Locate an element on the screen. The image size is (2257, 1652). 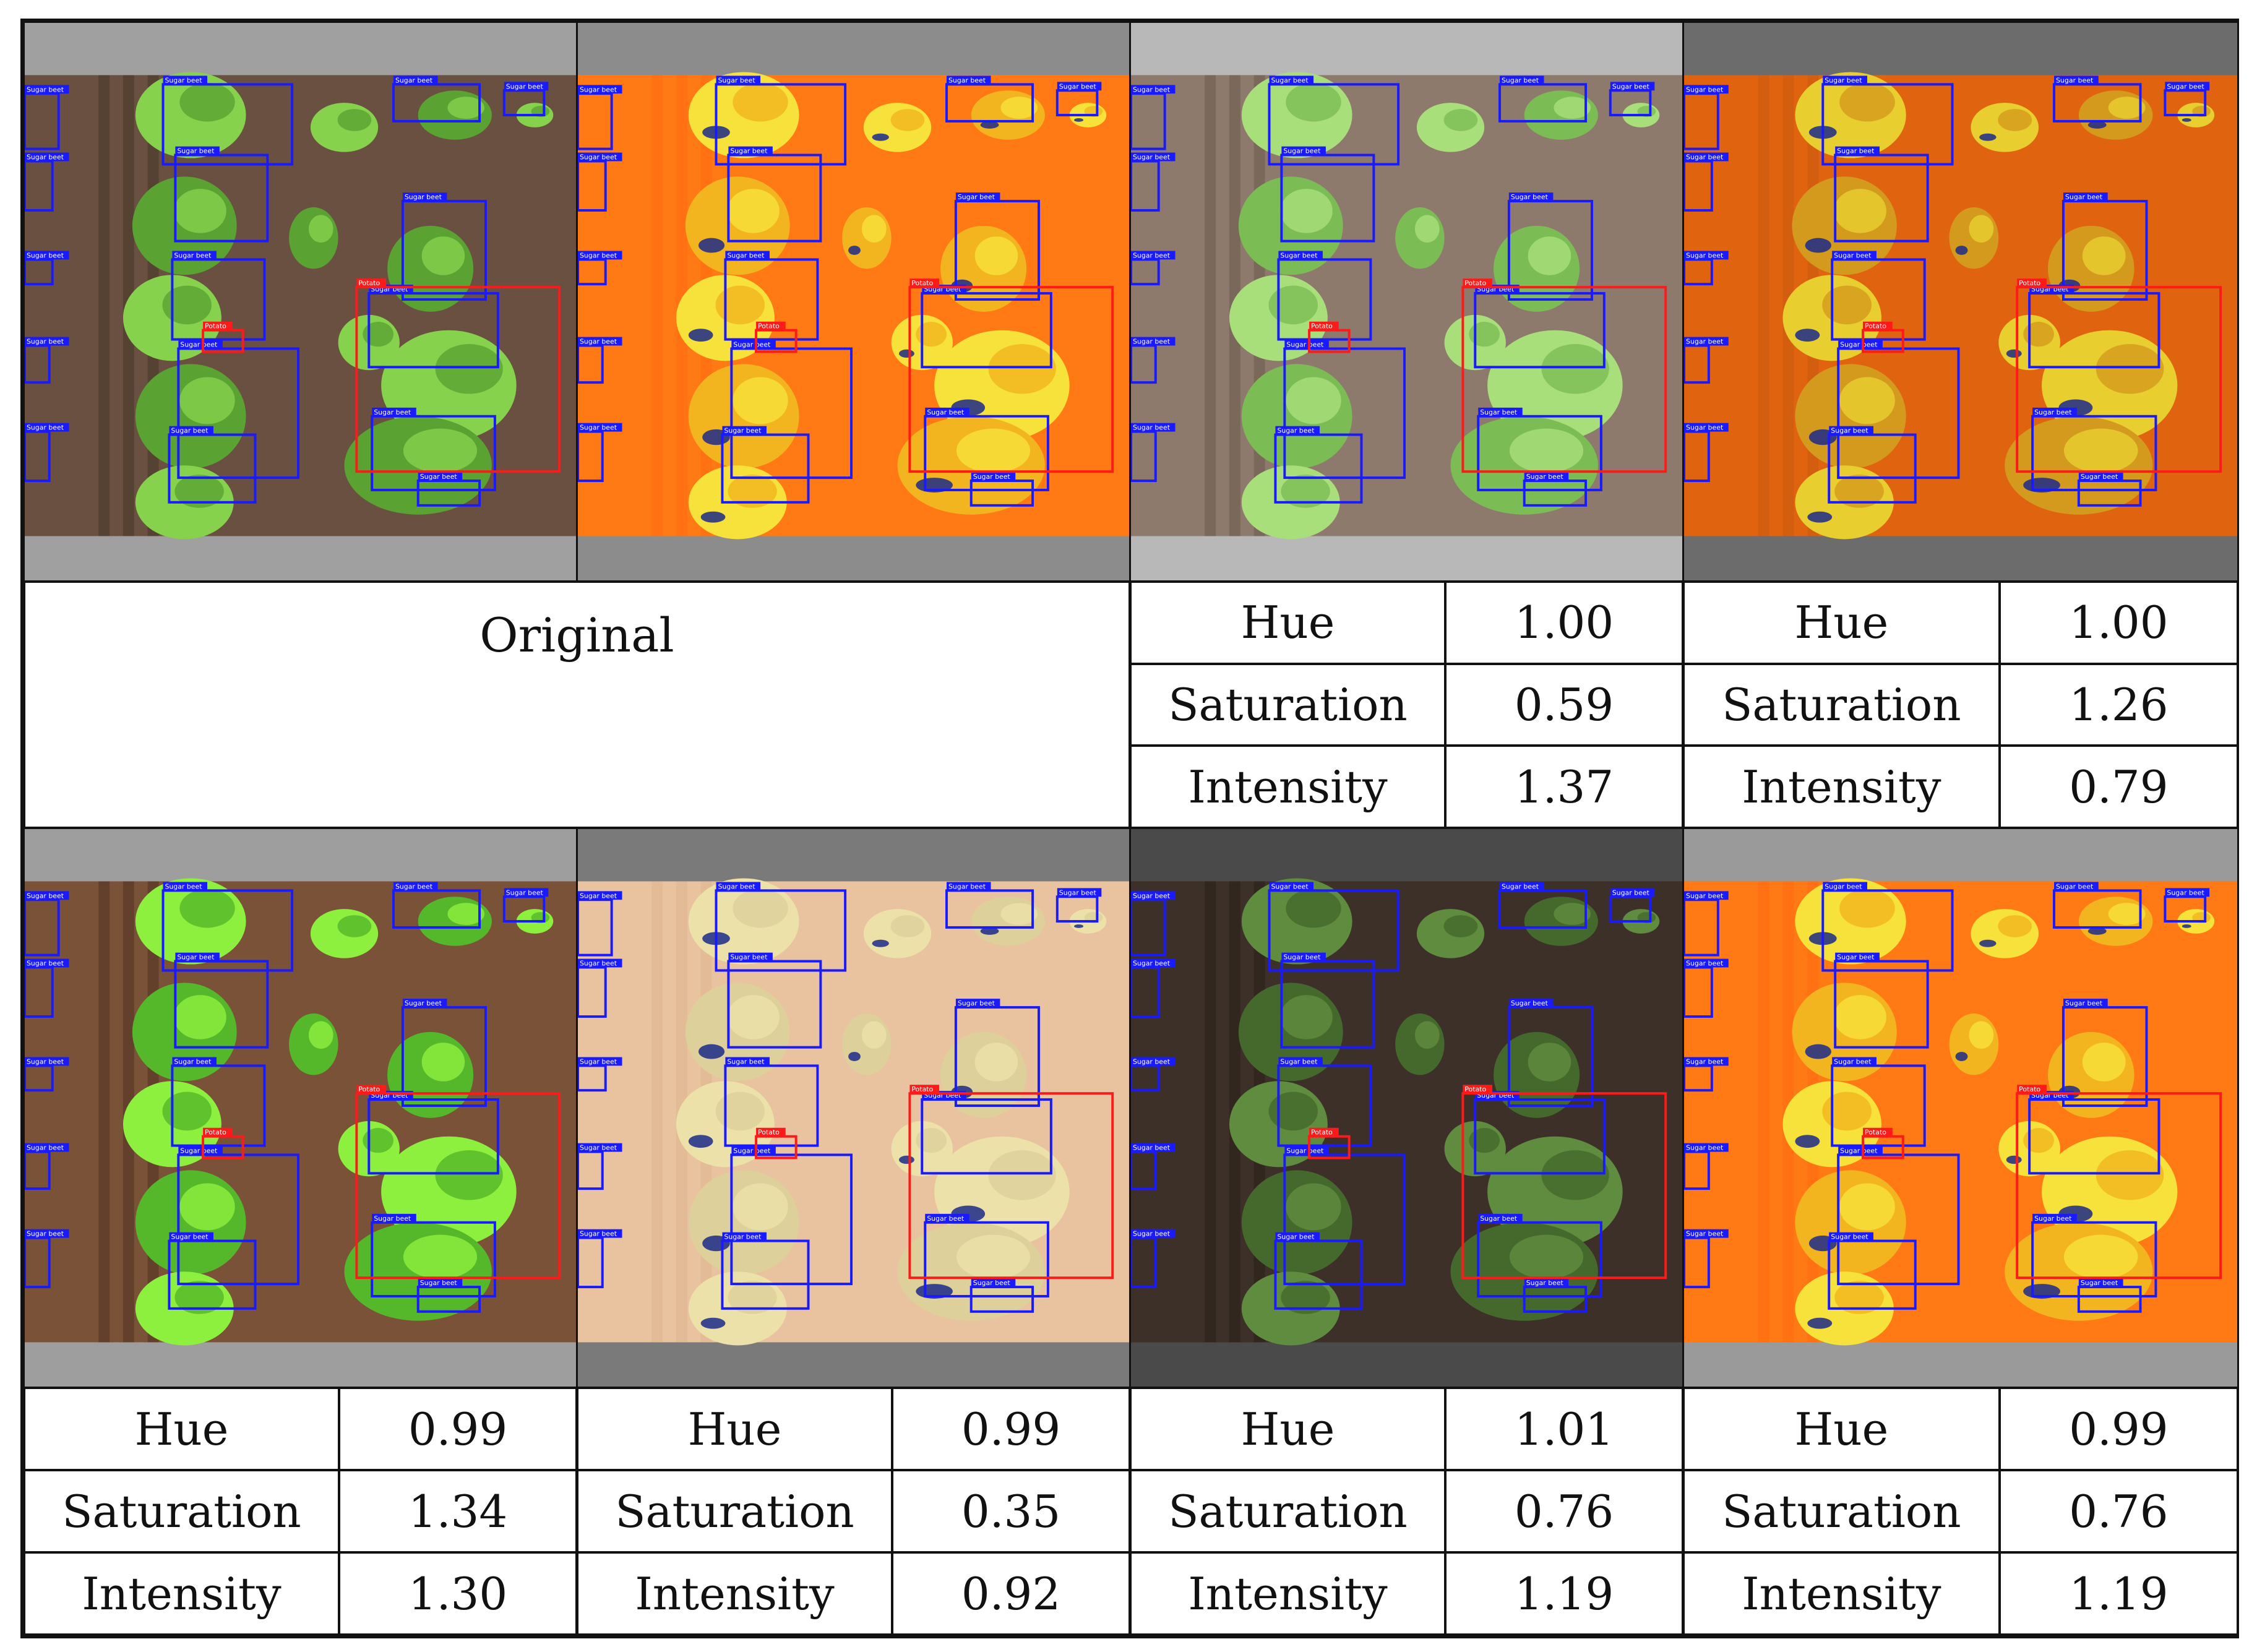
saturation-value: 0.35 is located at coordinates (1011, 1511).